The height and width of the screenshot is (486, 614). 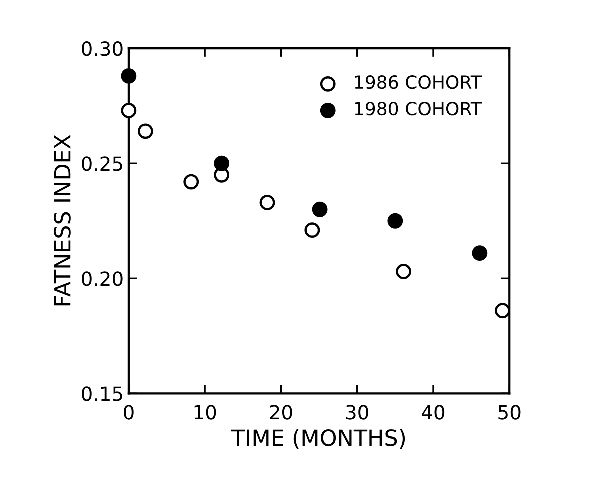 I want to click on x-axis-title: TIME (MONTHS), so click(x=319, y=439).